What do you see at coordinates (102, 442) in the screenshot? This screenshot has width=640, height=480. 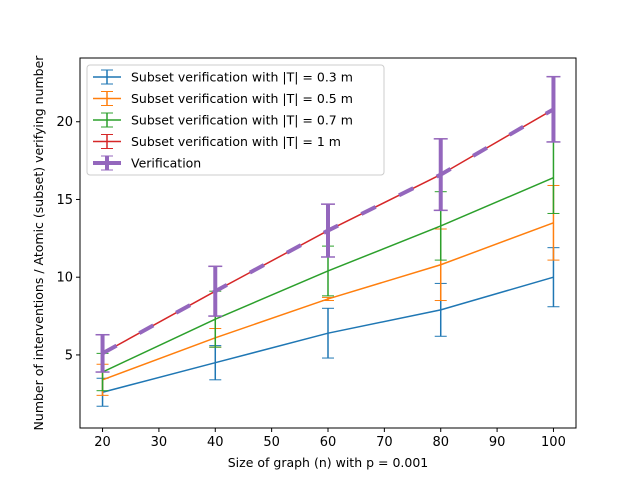 I see `x-tick-label: 20` at bounding box center [102, 442].